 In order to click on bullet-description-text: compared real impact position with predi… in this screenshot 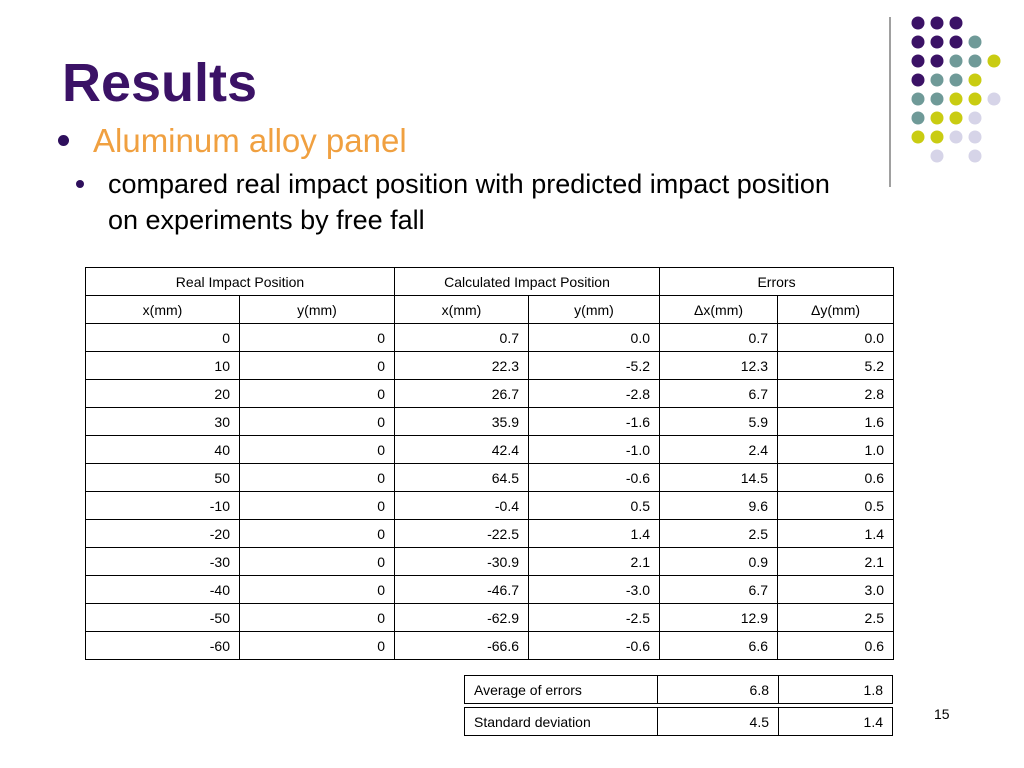, I will do `click(469, 202)`.